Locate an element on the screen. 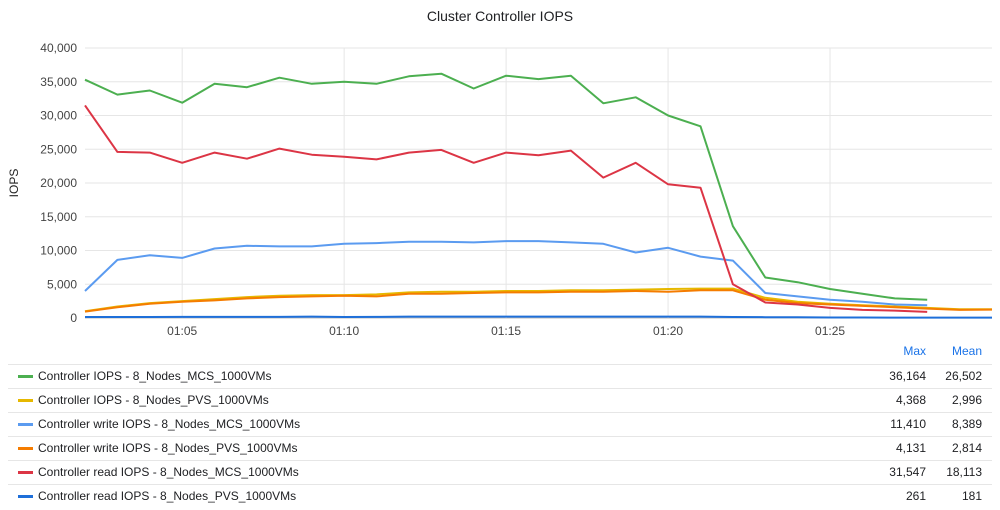 This screenshot has width=1000, height=510. y-tick-label: 5,000 is located at coordinates (62, 284).